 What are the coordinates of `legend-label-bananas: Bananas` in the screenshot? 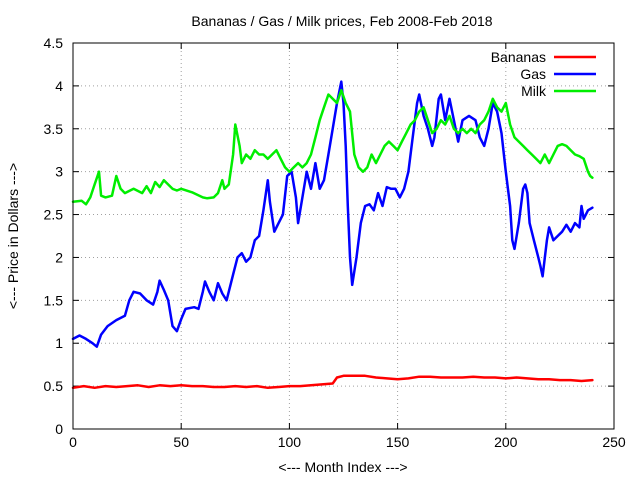 It's located at (518, 57).